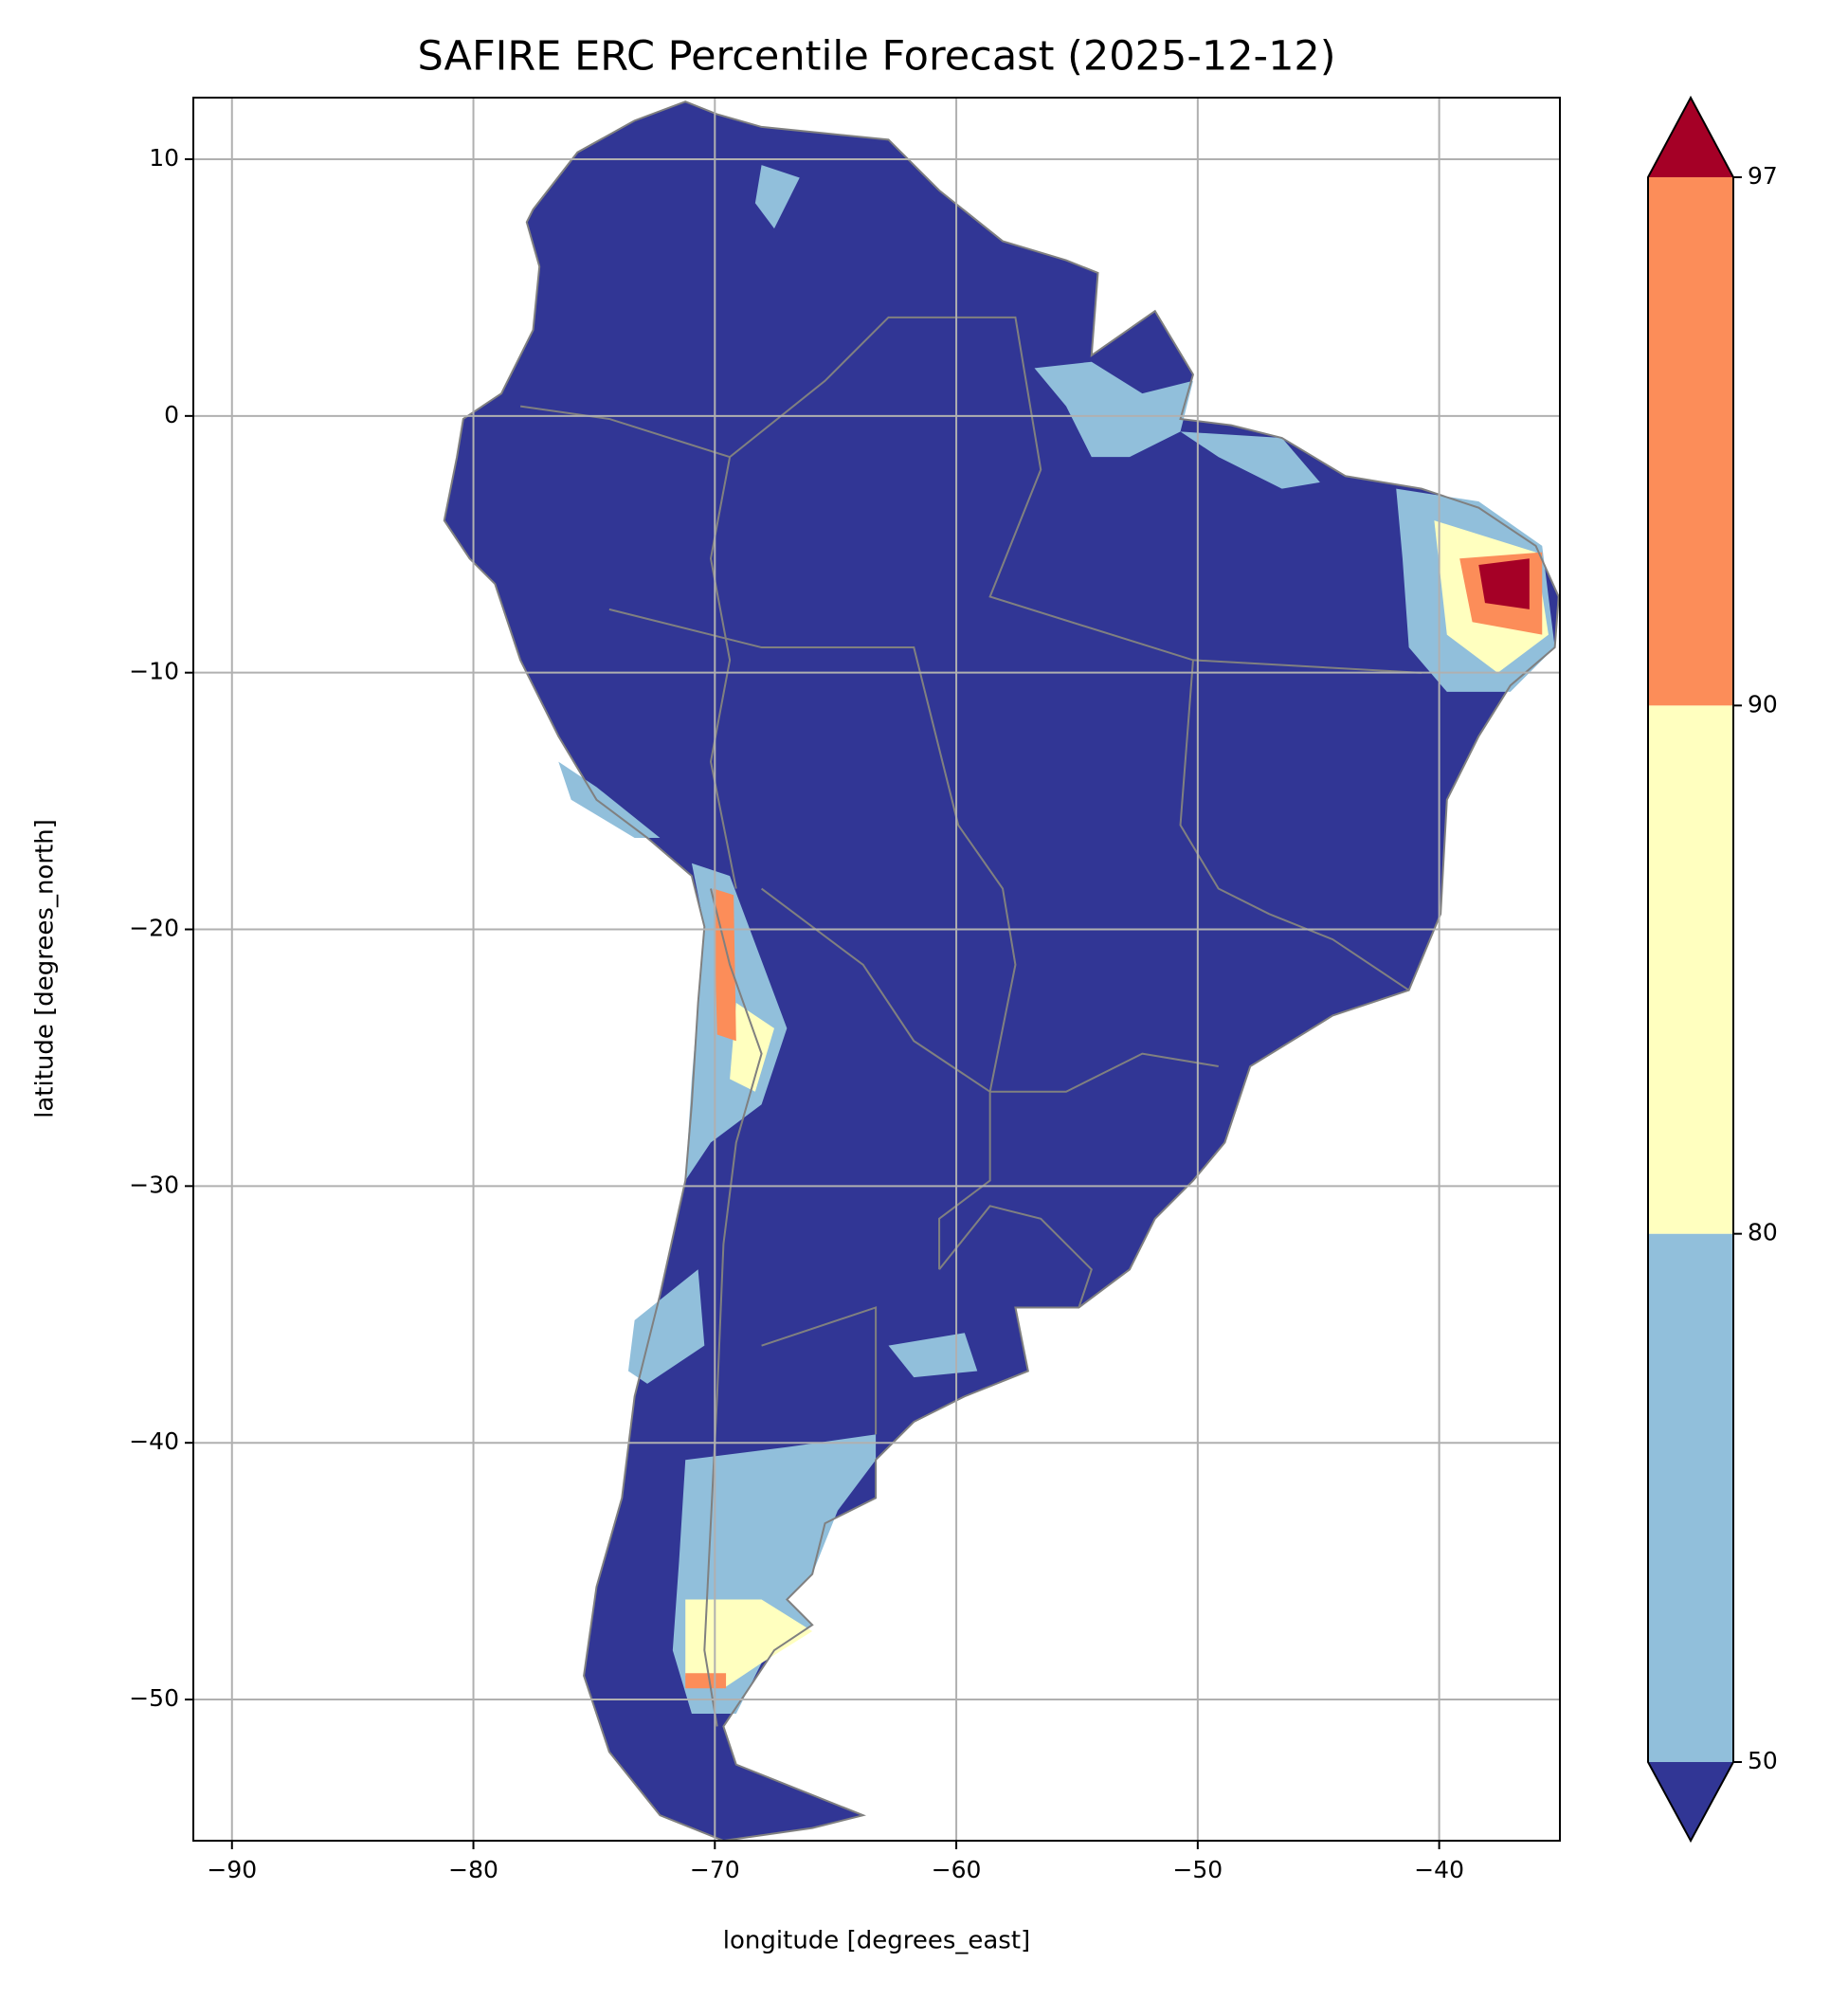 This screenshot has width=1848, height=1999. What do you see at coordinates (1198, 1870) in the screenshot?
I see `x-tick-label: −50` at bounding box center [1198, 1870].